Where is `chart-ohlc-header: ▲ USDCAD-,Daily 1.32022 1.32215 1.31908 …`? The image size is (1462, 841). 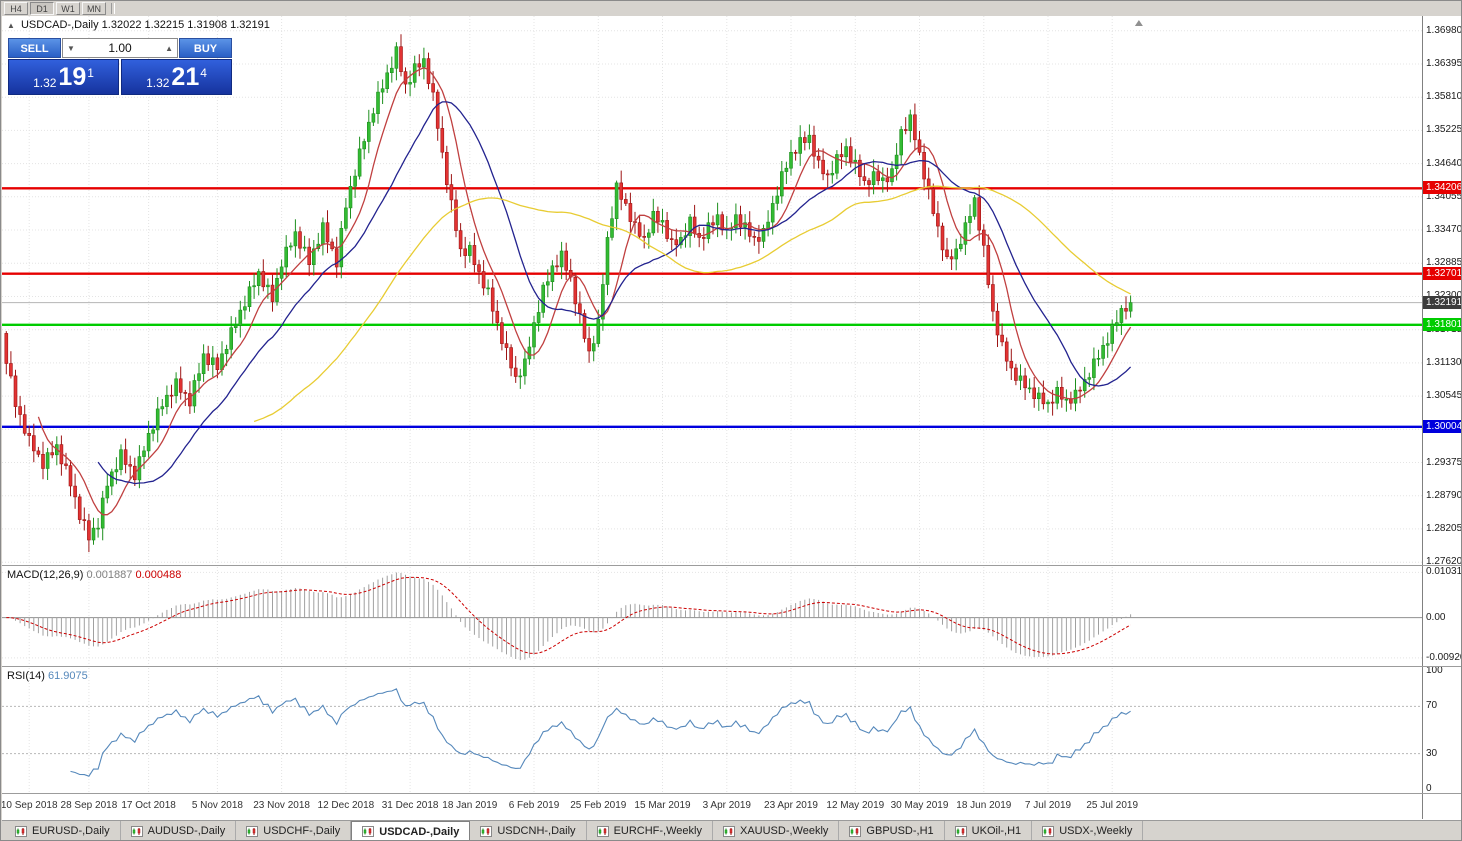
chart-ohlc-header: ▲ USDCAD-,Daily 1.32022 1.32215 1.31908 … is located at coordinates (138, 25).